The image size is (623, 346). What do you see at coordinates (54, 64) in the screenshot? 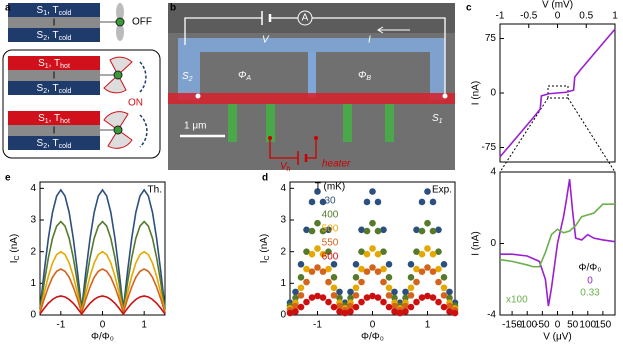
I see `electrode-label: S1, Thot` at bounding box center [54, 64].